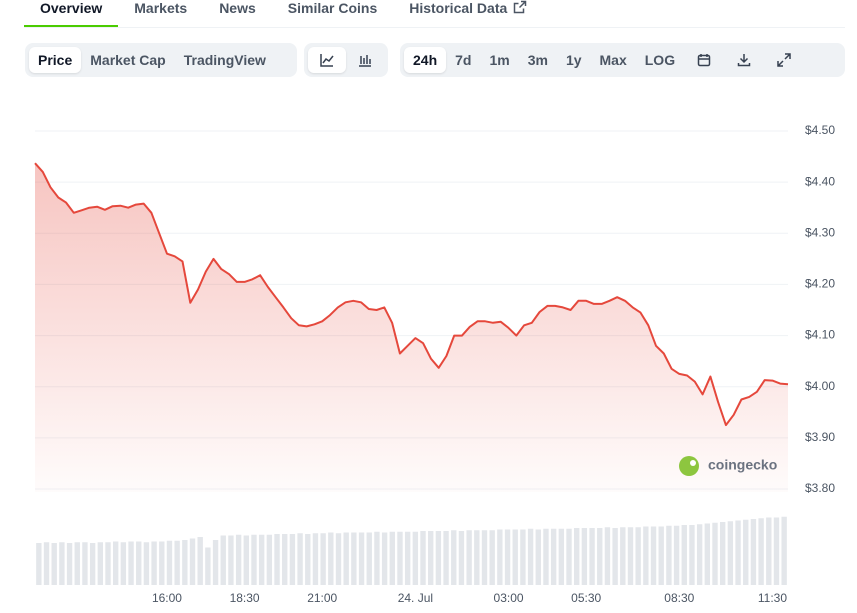 The width and height of the screenshot is (857, 613). Describe the element at coordinates (744, 60) in the screenshot. I see `download-button` at that location.